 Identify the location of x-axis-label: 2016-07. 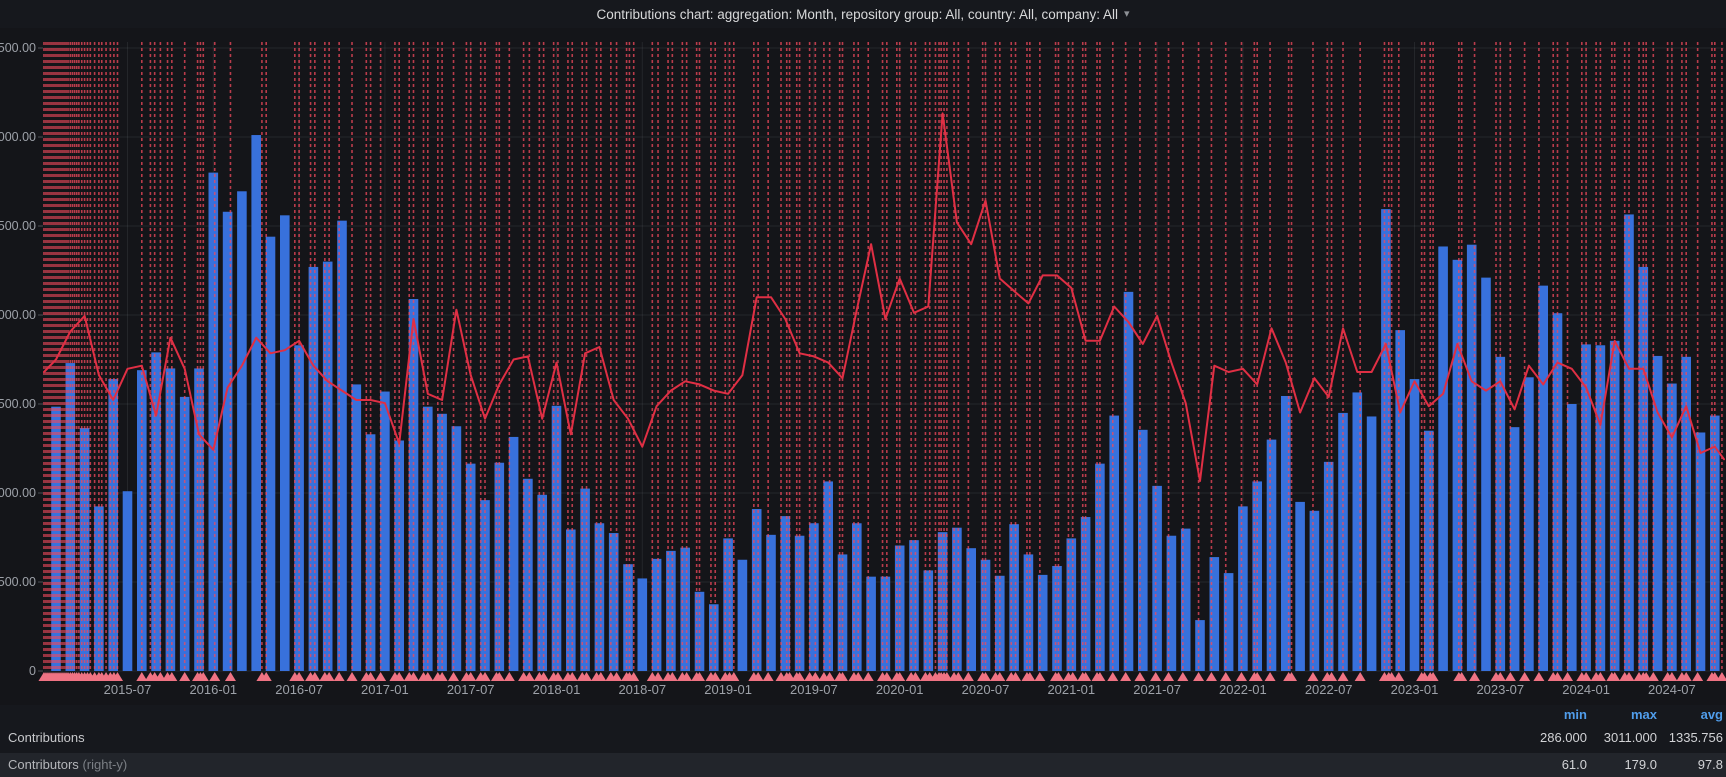
(299, 689).